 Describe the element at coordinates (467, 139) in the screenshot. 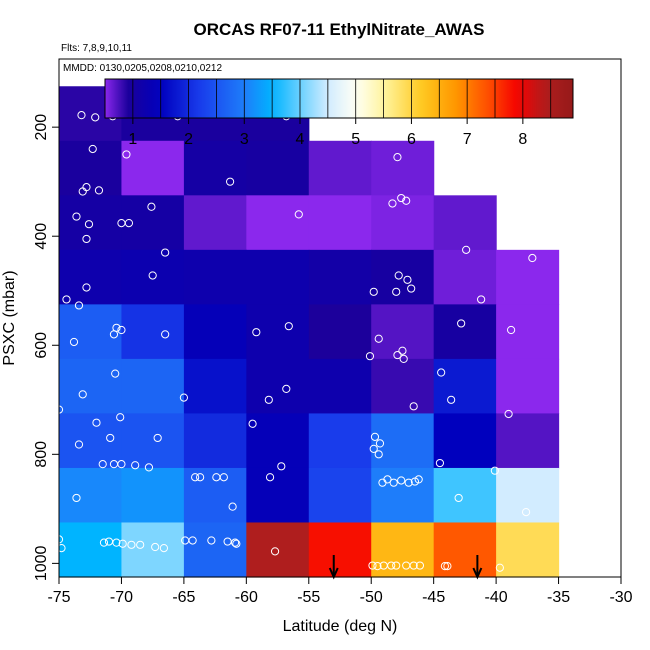

I see `colorbar-tick-label: 7` at that location.